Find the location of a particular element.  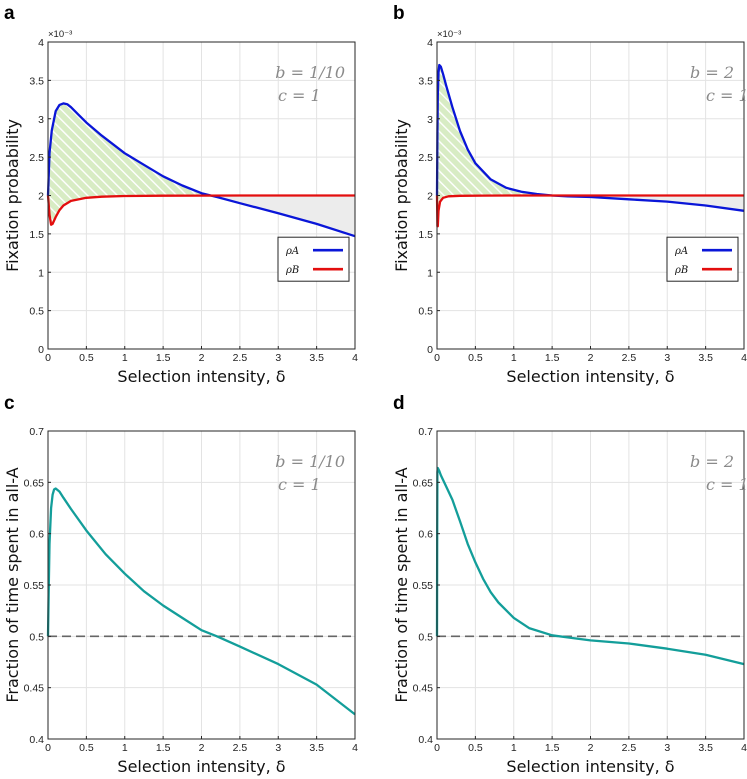

panel-label: b is located at coordinates (399, 13).